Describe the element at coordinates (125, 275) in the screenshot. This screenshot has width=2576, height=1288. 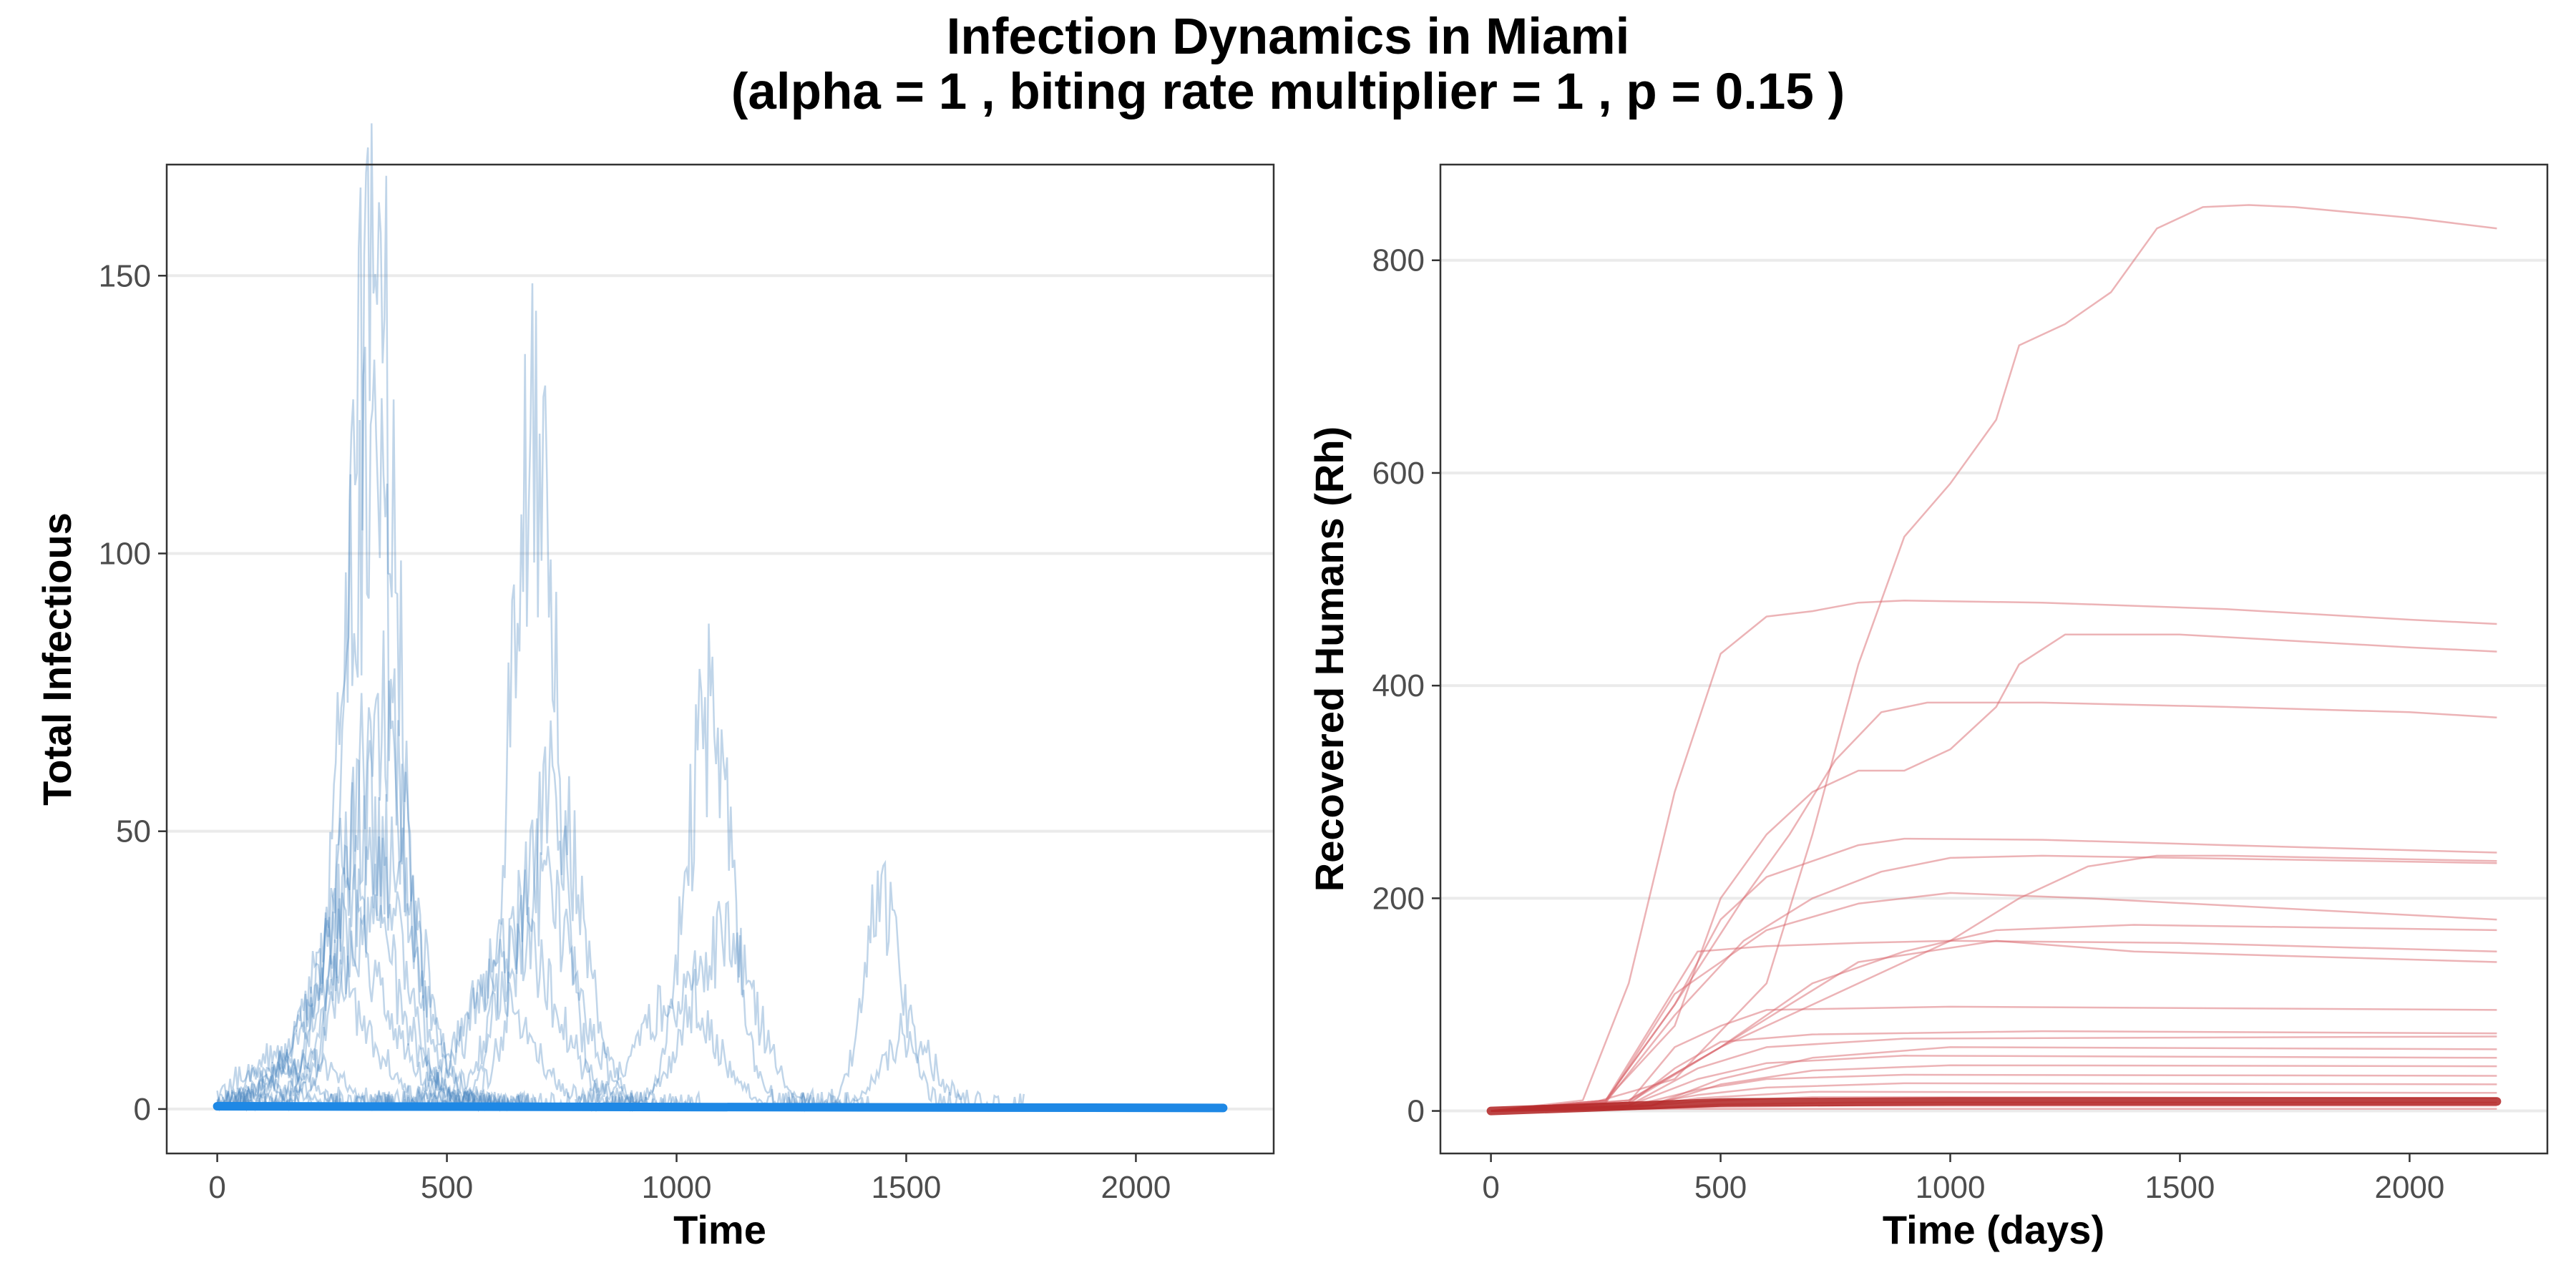
I see `left-y-tick-label: 150` at that location.